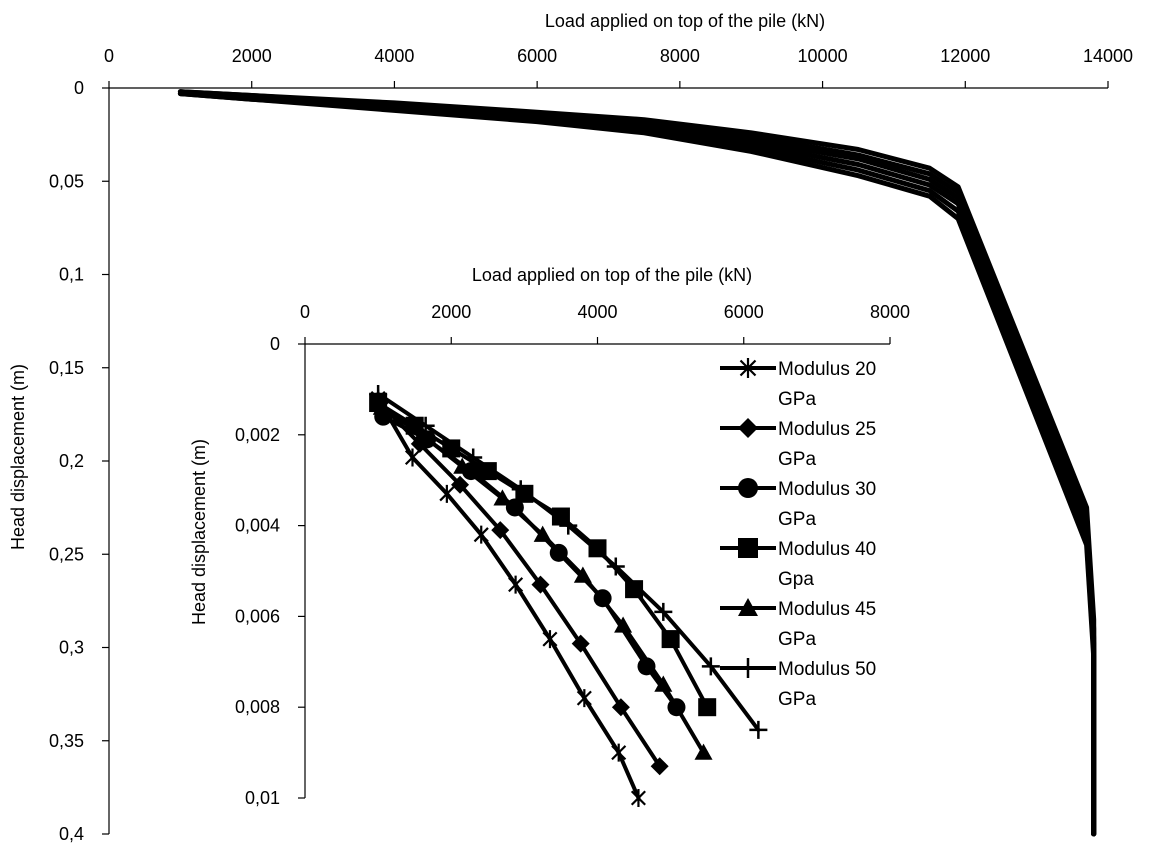 The width and height of the screenshot is (1150, 848). What do you see at coordinates (71, 648) in the screenshot?
I see `main-y-tick-label: 0,3` at bounding box center [71, 648].